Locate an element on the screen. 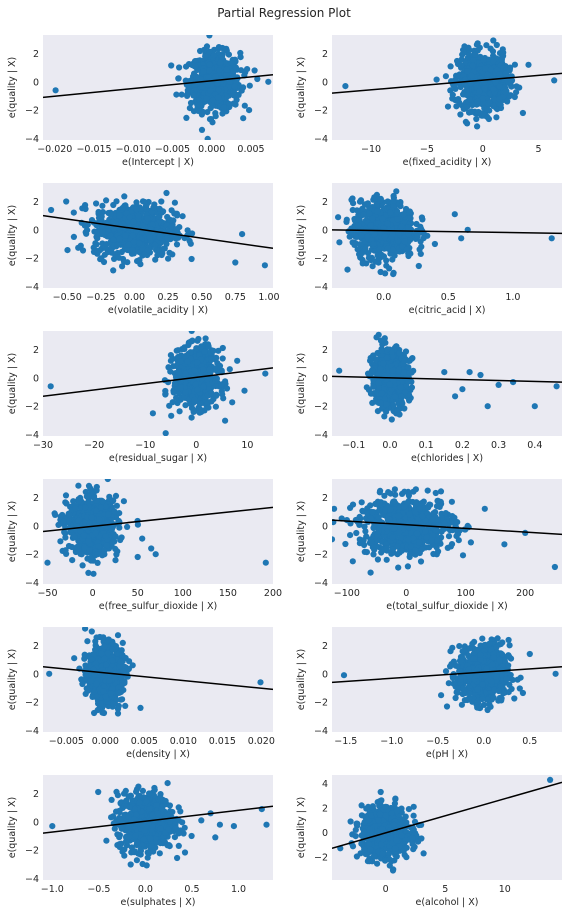 This screenshot has width=568, height=920. y-tick-label: −2 is located at coordinates (32, 407).